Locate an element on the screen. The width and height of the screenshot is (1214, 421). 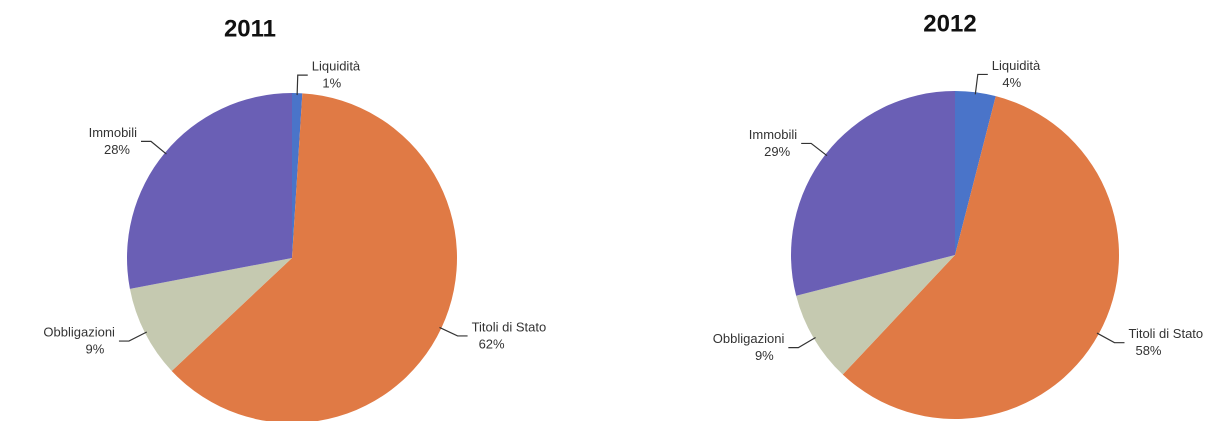
slice-value-label: 58% is located at coordinates (1148, 350).